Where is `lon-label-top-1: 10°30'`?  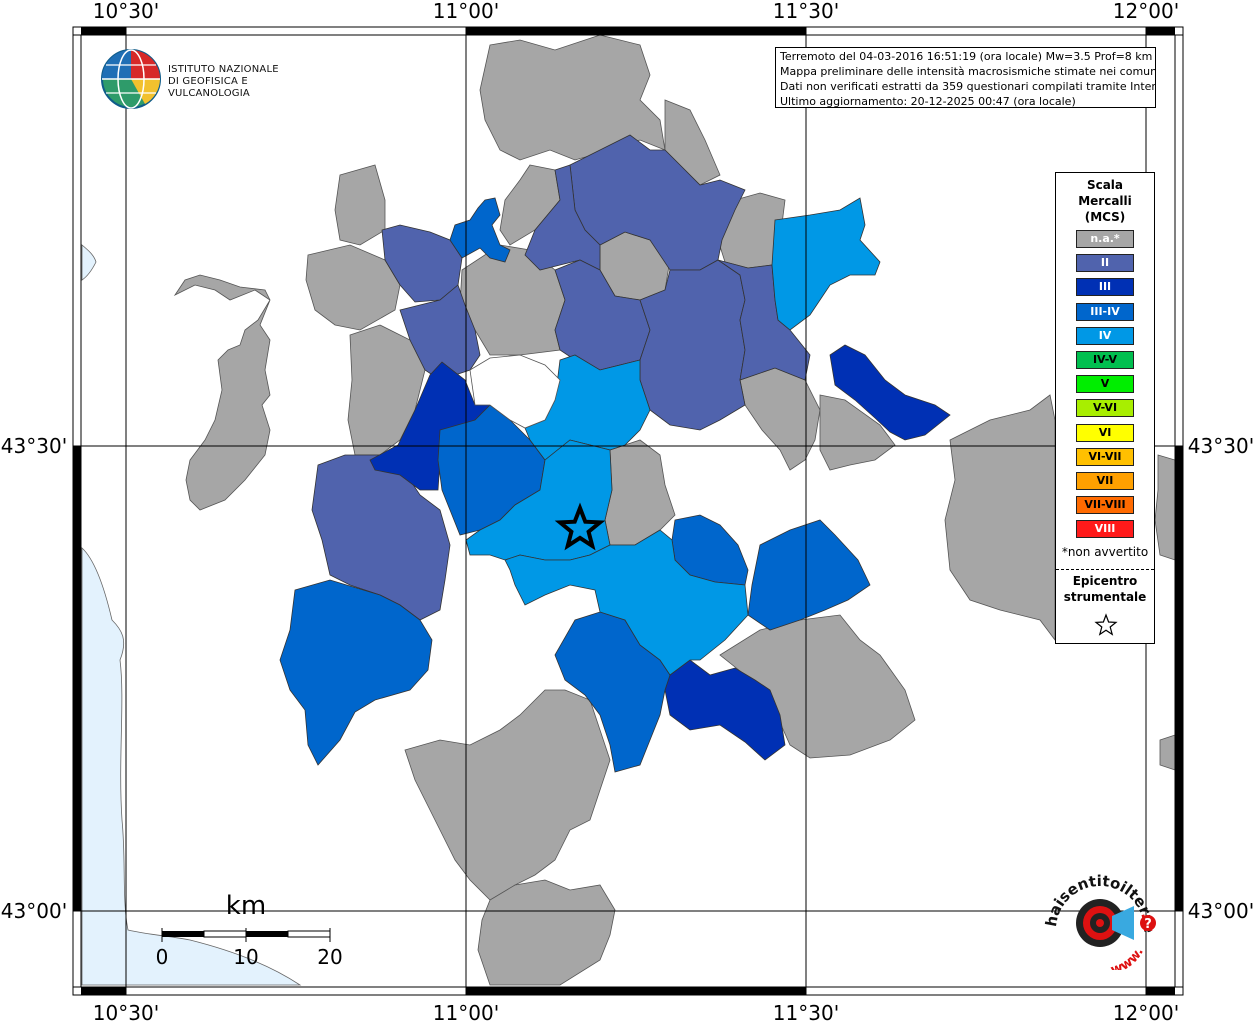 lon-label-top-1: 10°30' is located at coordinates (126, 11).